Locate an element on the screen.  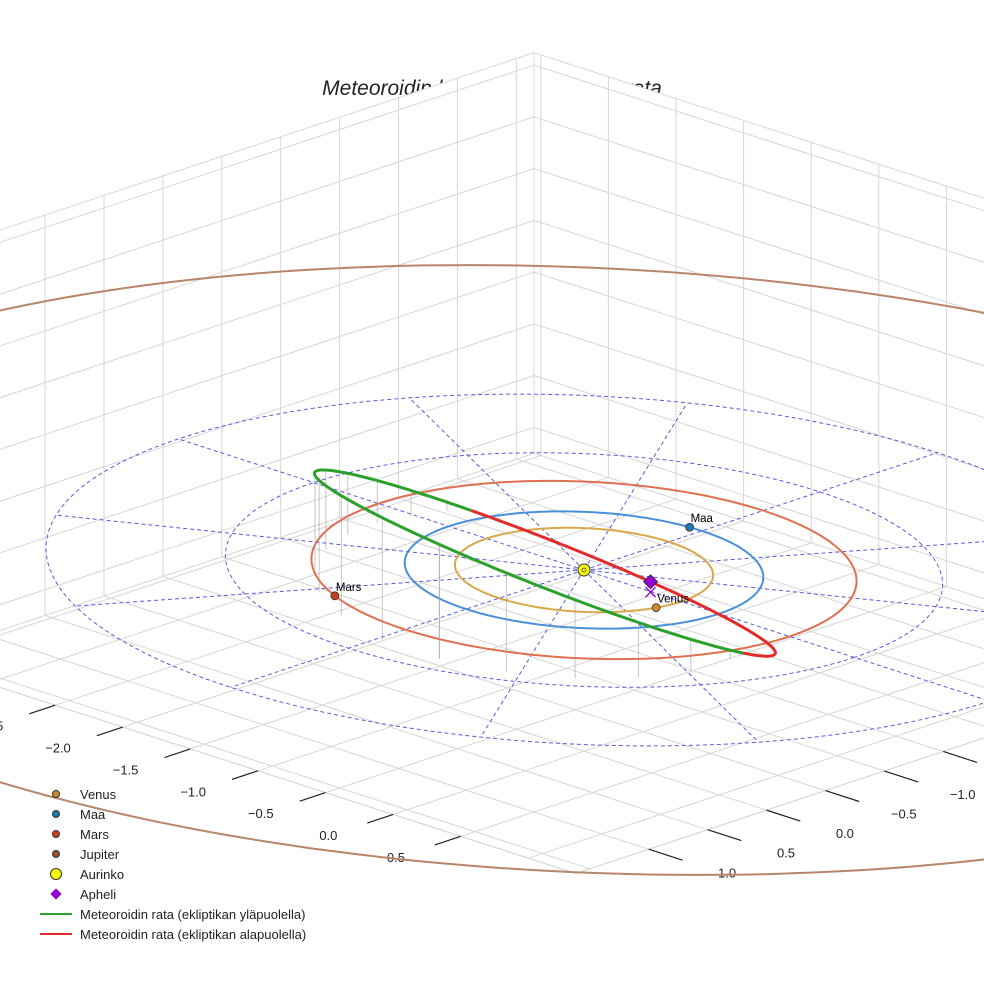
aphelion-projection-marker is located at coordinates (651, 592).